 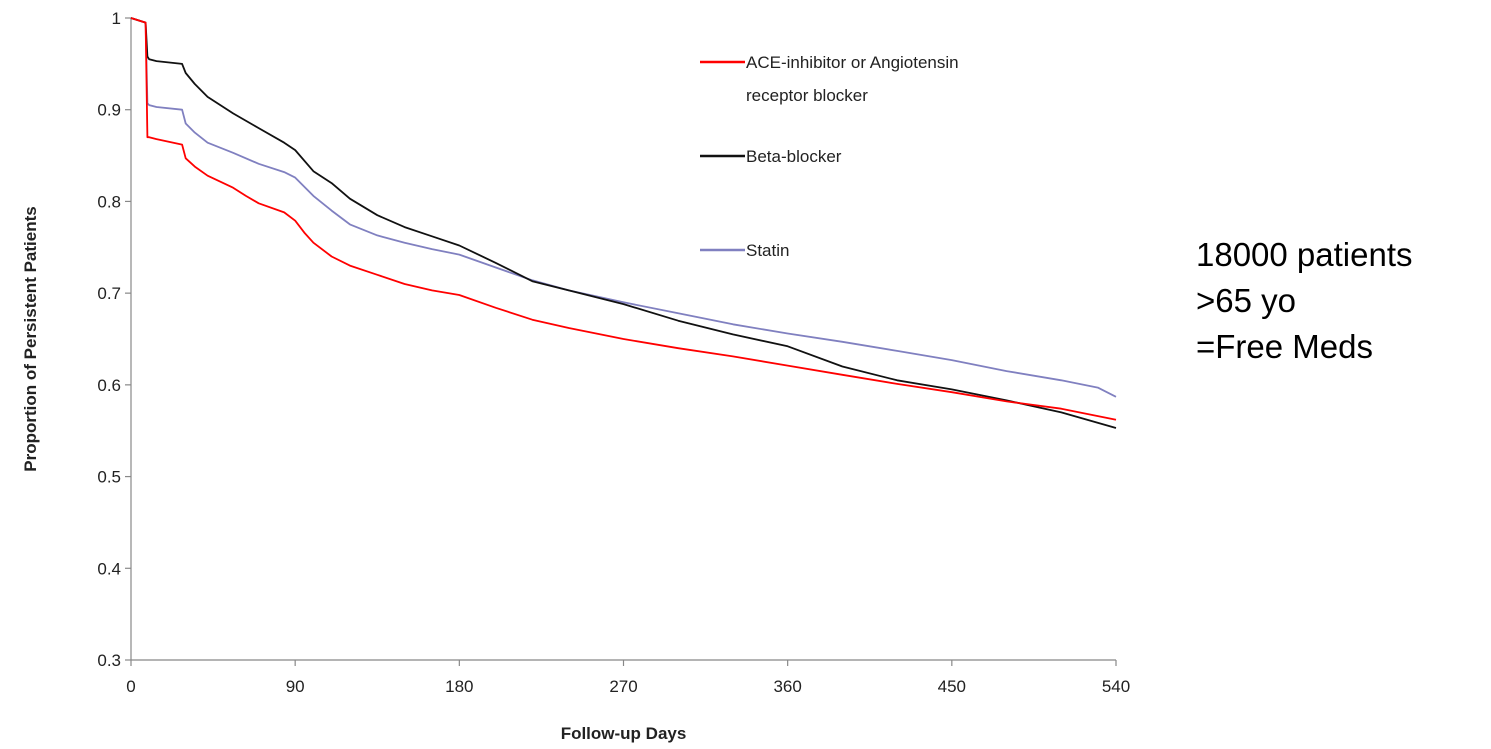 What do you see at coordinates (109, 110) in the screenshot?
I see `y-tick-label: 0.9` at bounding box center [109, 110].